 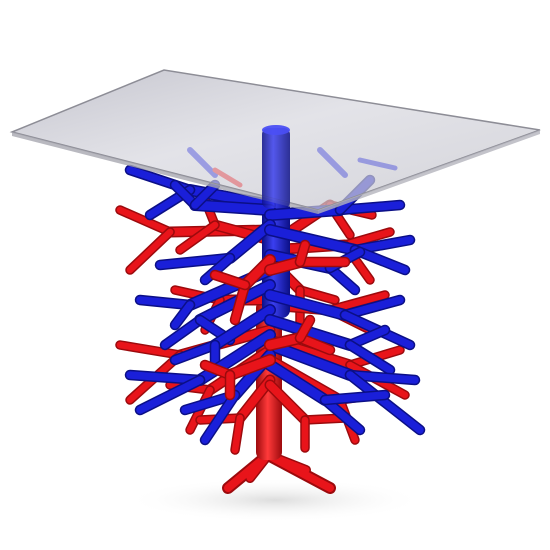 What do you see at coordinates (276, 168) in the screenshot?
I see `column-through-glass` at bounding box center [276, 168].